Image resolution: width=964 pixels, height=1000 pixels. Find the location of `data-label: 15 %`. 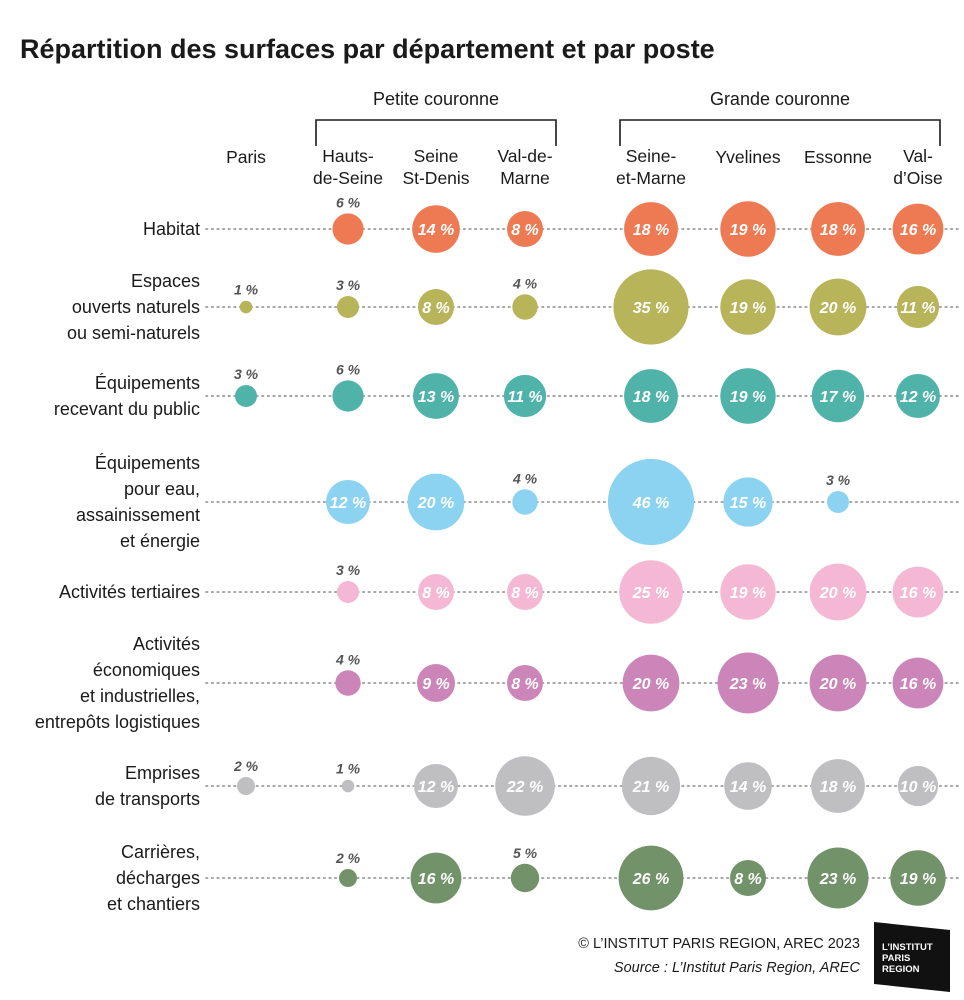

data-label: 15 % is located at coordinates (748, 503).